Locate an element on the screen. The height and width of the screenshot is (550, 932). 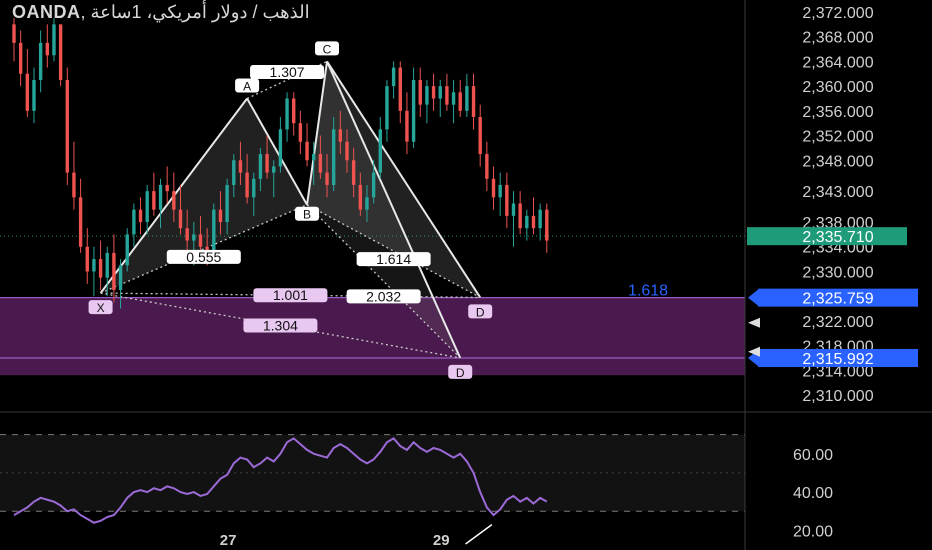
svg-text: 1.304 is located at coordinates (280, 326).